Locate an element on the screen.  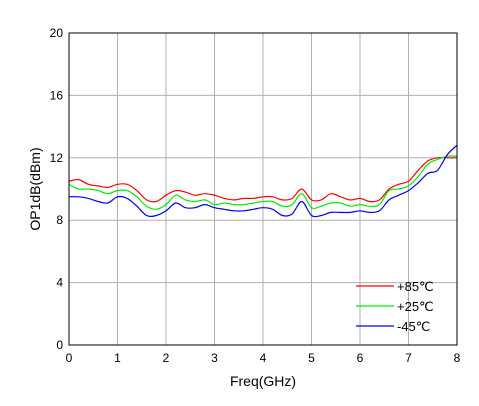
x-tick-label: 1 is located at coordinates (117, 358).